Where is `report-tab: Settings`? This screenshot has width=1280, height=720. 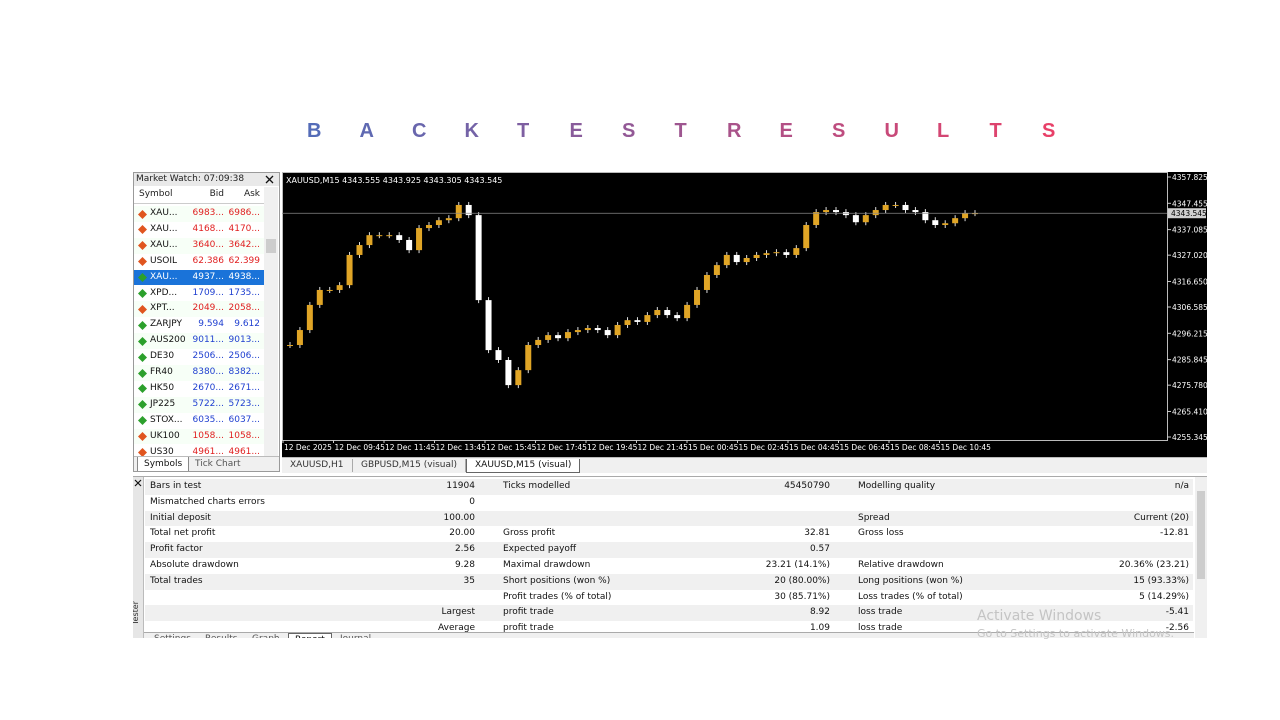 report-tab: Settings is located at coordinates (172, 635).